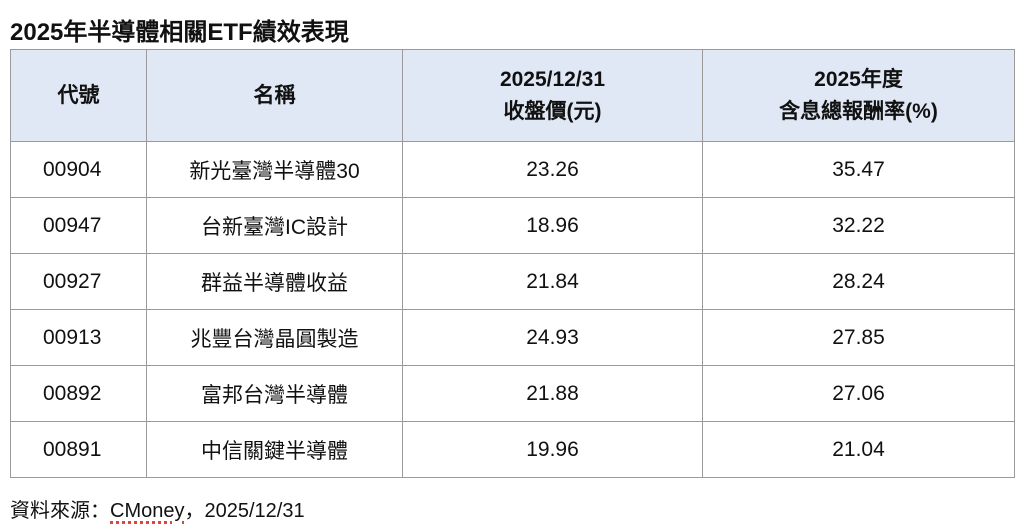 The image size is (1030, 532). I want to click on source-name: CMoney, so click(147, 511).